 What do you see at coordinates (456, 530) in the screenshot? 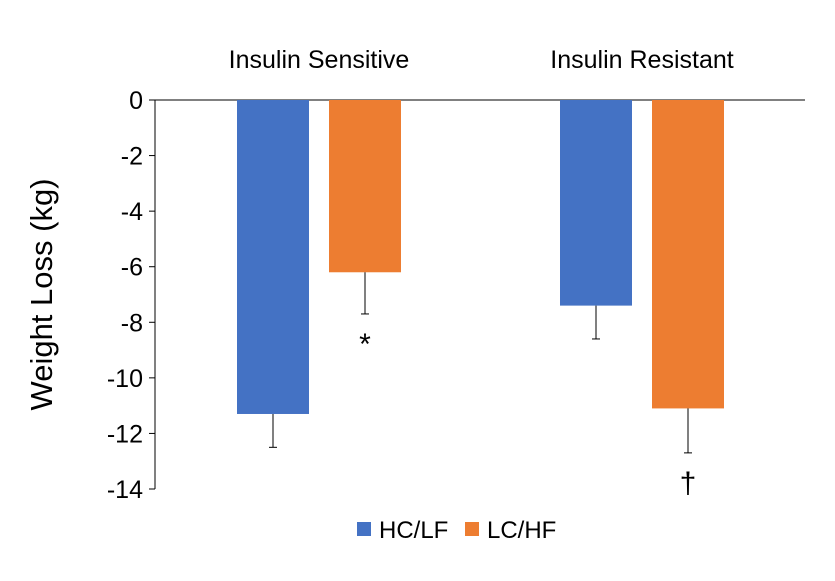
I see `legend: HC/LF LC/HF` at bounding box center [456, 530].